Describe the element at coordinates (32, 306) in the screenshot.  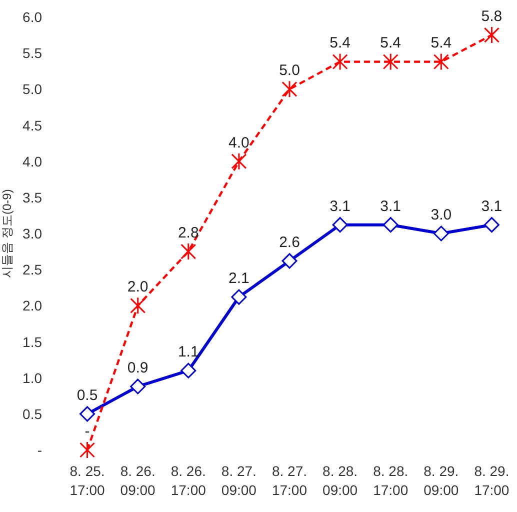
I see `y-tick-label: 2.0` at that location.